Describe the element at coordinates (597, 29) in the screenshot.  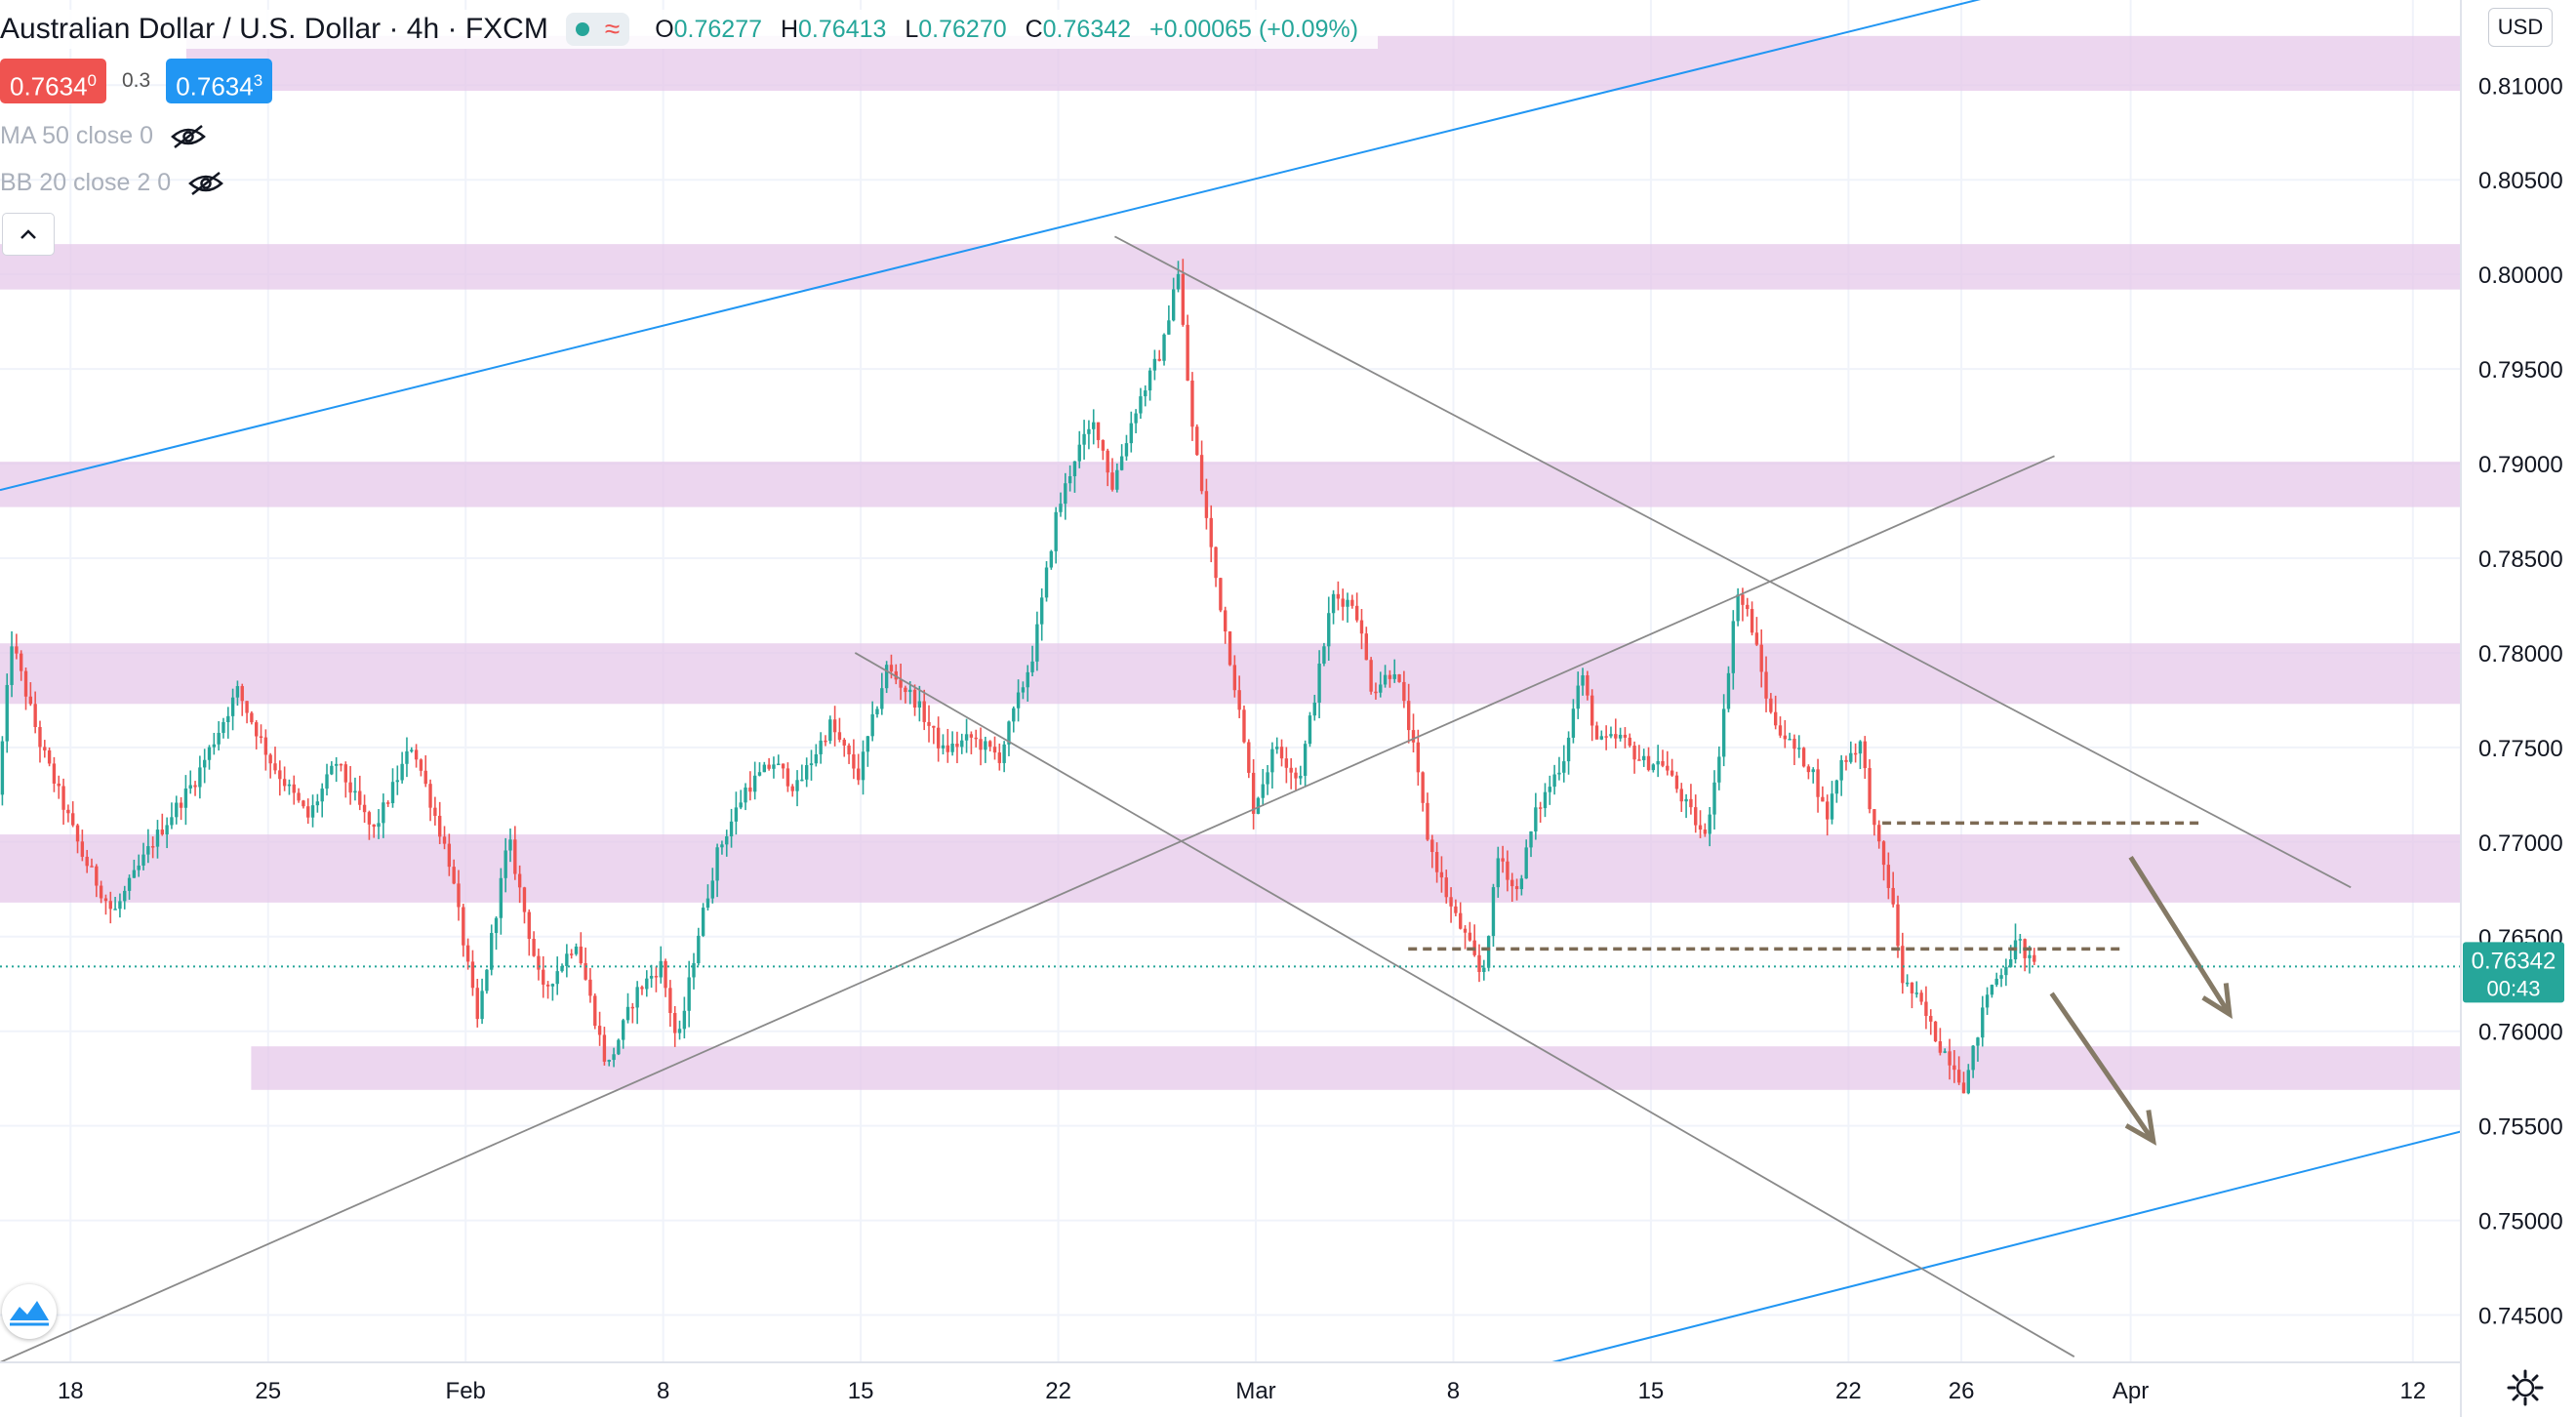
I see `status-pill: ≈` at that location.